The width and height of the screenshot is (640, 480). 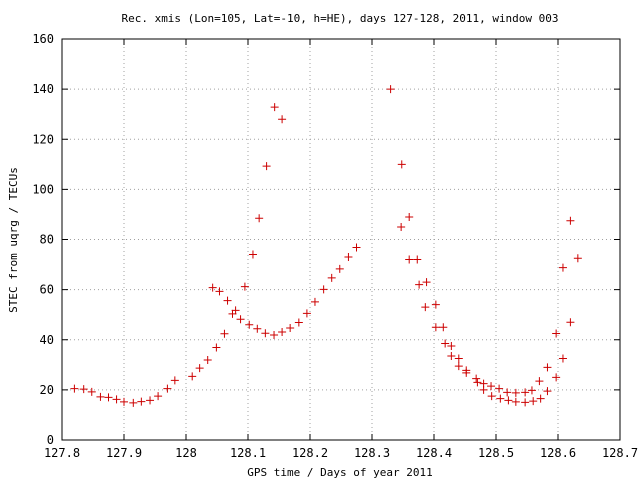 I want to click on y-tick-label: 140, so click(x=43, y=89).